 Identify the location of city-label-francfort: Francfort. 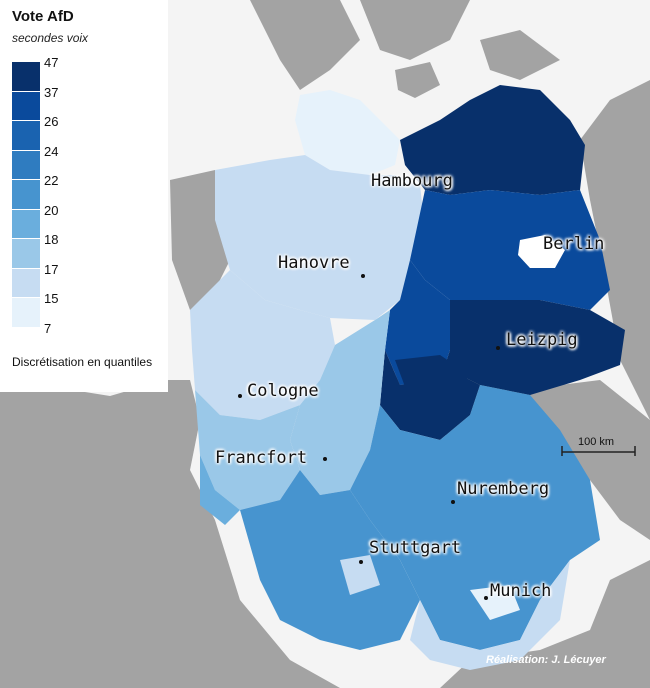
(261, 458).